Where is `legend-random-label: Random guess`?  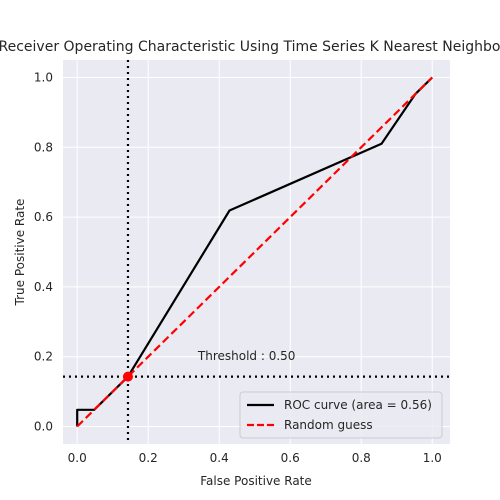
legend-random-label: Random guess is located at coordinates (328, 425).